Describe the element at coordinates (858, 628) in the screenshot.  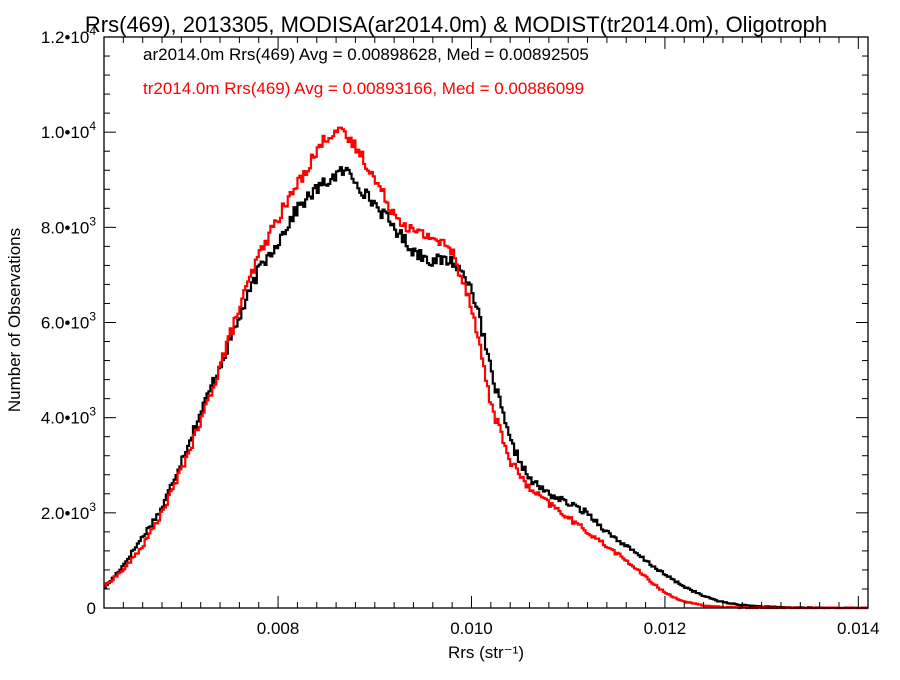
I see `x-tick-label: 0.014` at that location.